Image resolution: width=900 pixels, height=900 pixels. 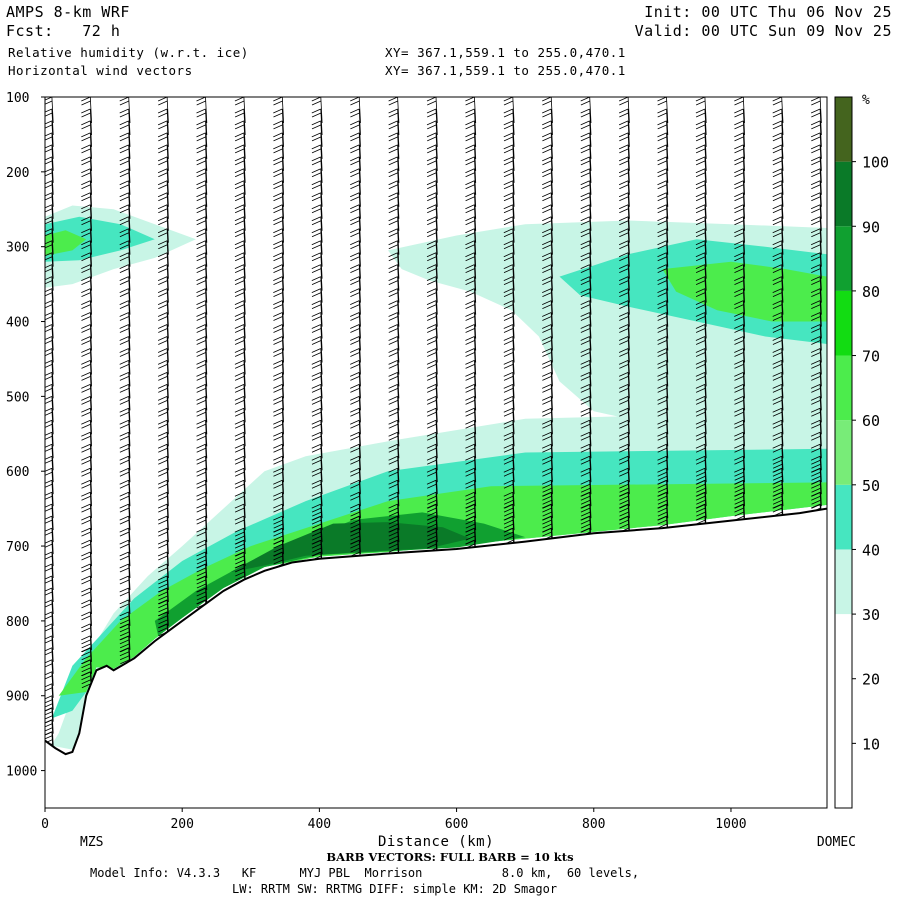 What do you see at coordinates (17, 248) in the screenshot?
I see `y-tick-label: 300` at bounding box center [17, 248].